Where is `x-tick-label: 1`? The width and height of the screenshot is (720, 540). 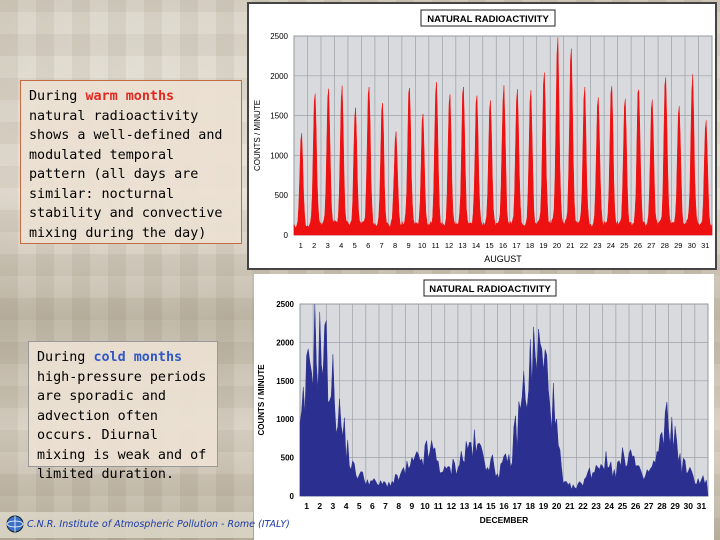
x-tick-label: 1 is located at coordinates (301, 245).